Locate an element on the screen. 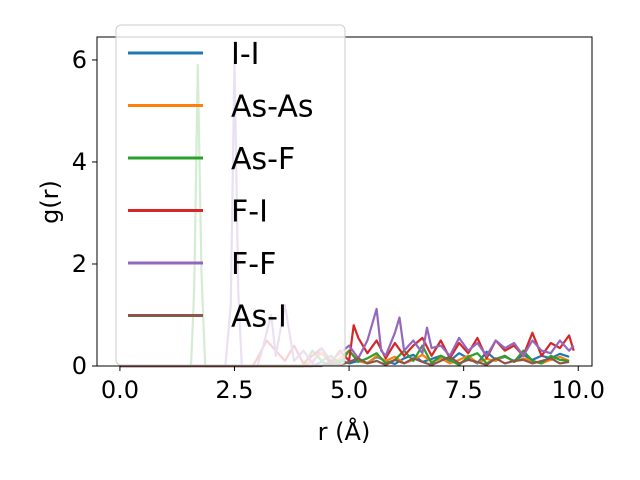  x-tick-label: 7.5 is located at coordinates (464, 390).